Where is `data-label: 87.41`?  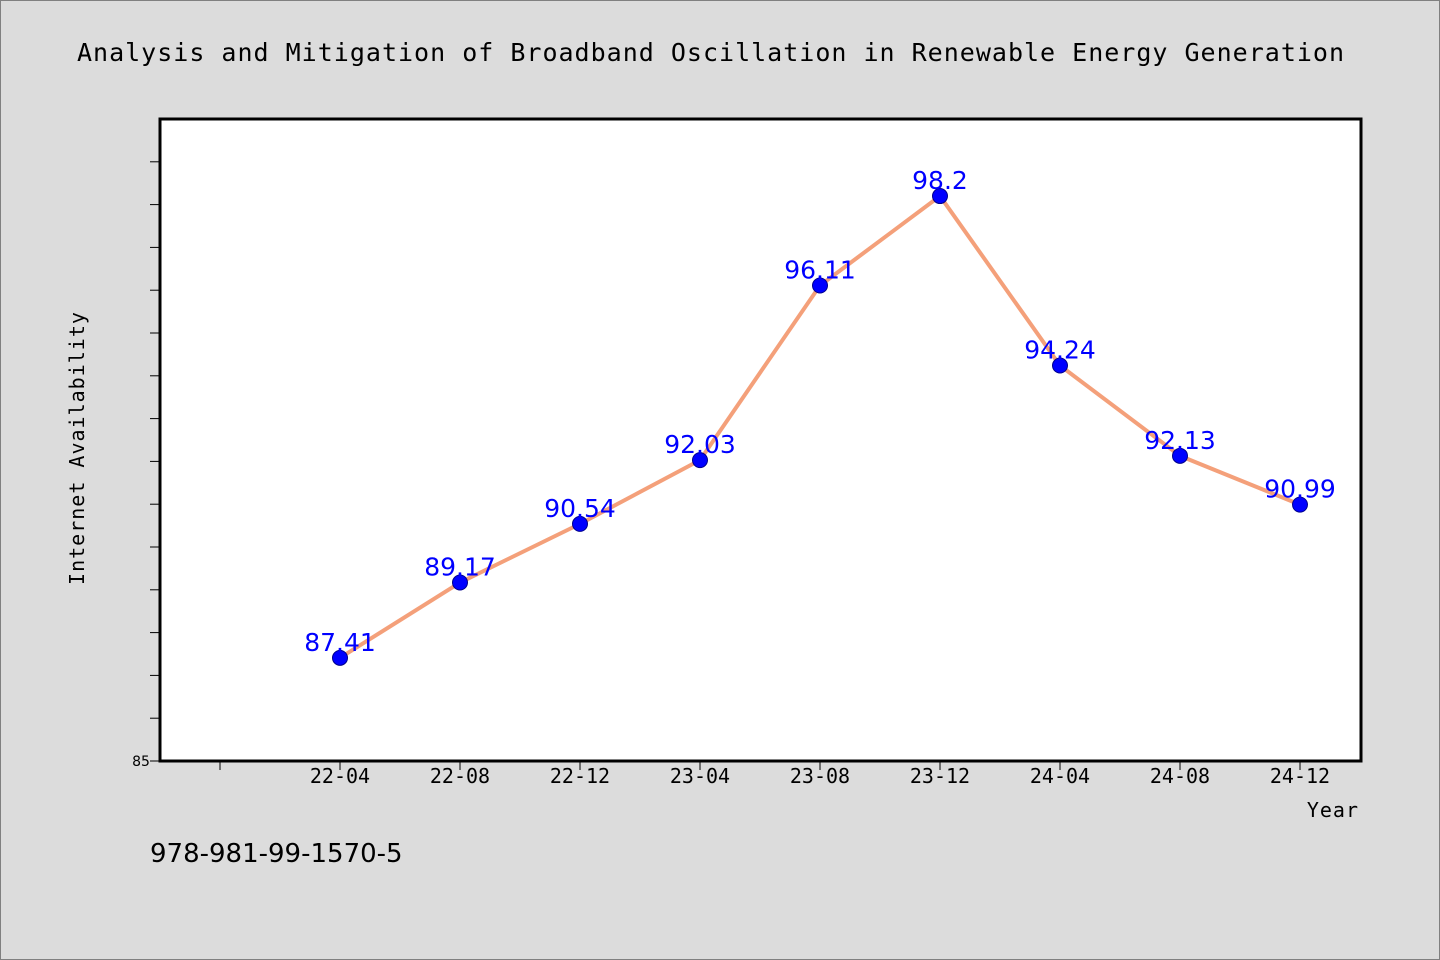
data-label: 87.41 is located at coordinates (340, 642).